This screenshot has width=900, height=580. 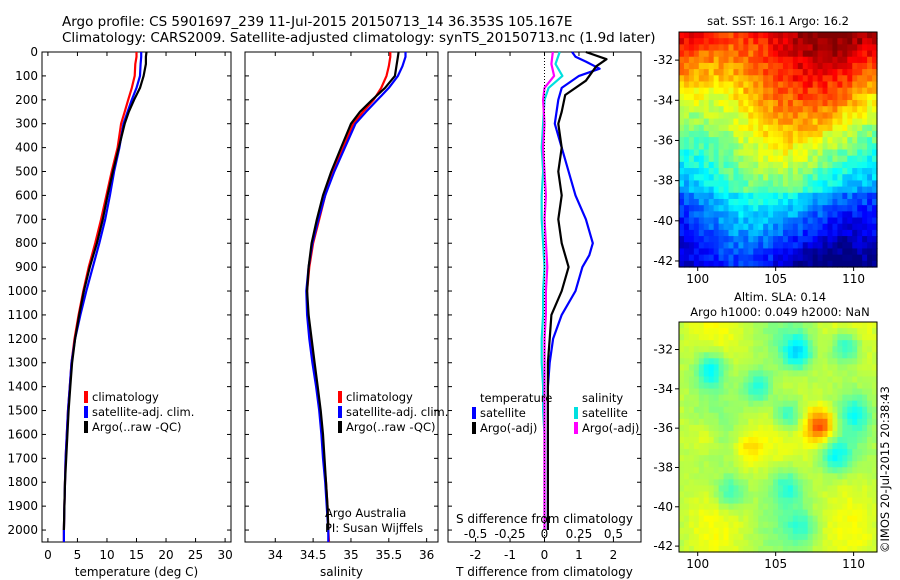 I want to click on sla-map-title-line2: Argo h1000: 0.049 h2000: NaN, so click(x=779, y=312).